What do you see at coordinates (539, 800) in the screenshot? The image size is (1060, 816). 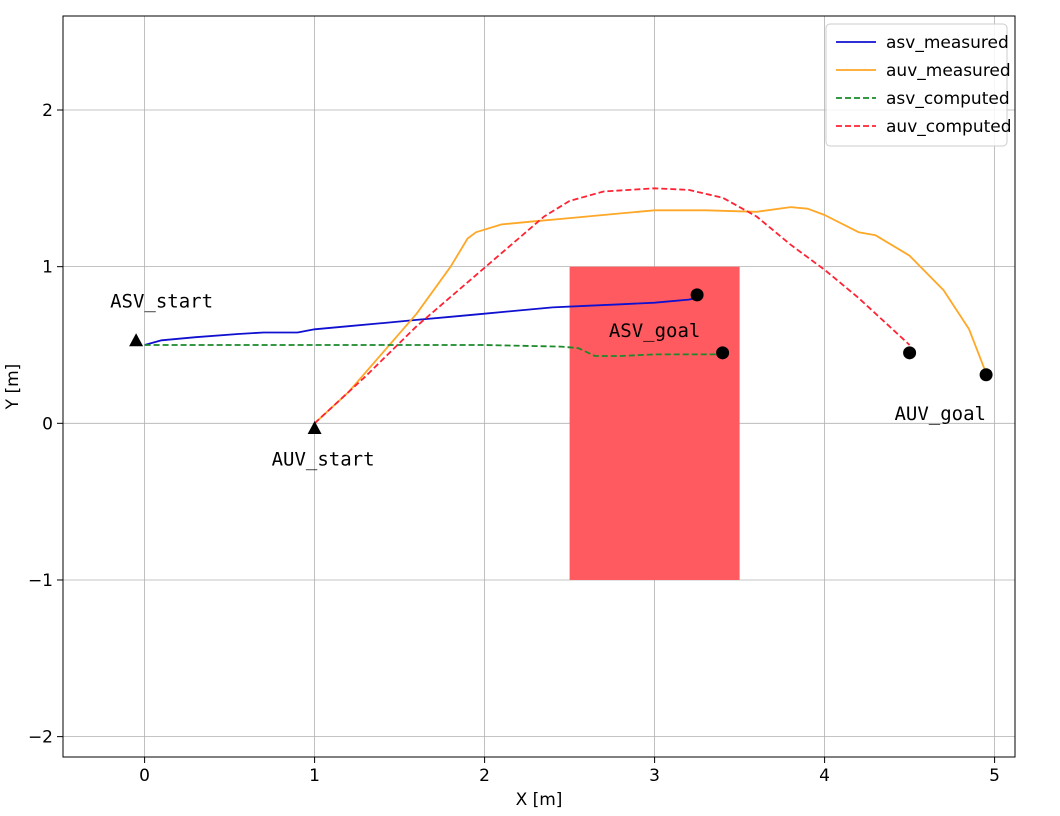 I see `x-axis-label: X [m]` at bounding box center [539, 800].